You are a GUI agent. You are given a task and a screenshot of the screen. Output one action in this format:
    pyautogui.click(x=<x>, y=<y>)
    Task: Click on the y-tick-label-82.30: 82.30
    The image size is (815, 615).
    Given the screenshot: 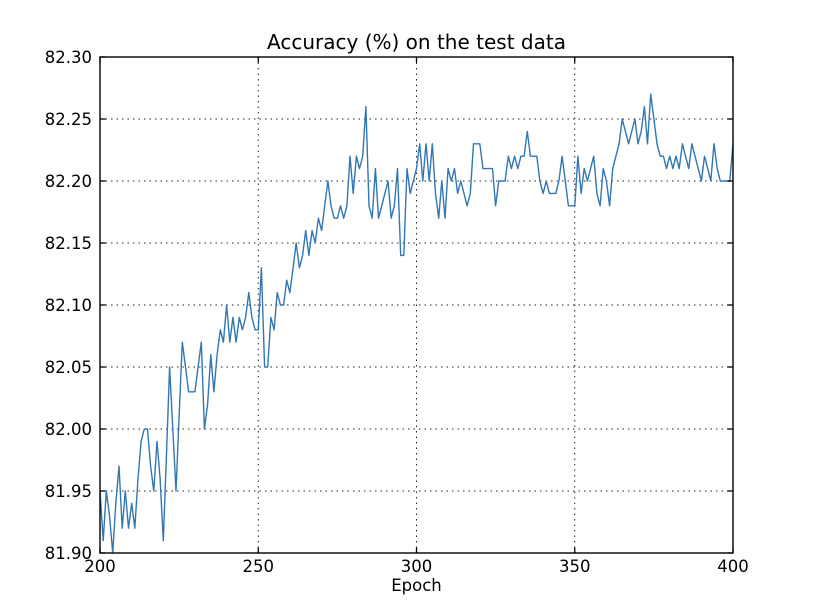 What is the action you would take?
    pyautogui.click(x=68, y=57)
    